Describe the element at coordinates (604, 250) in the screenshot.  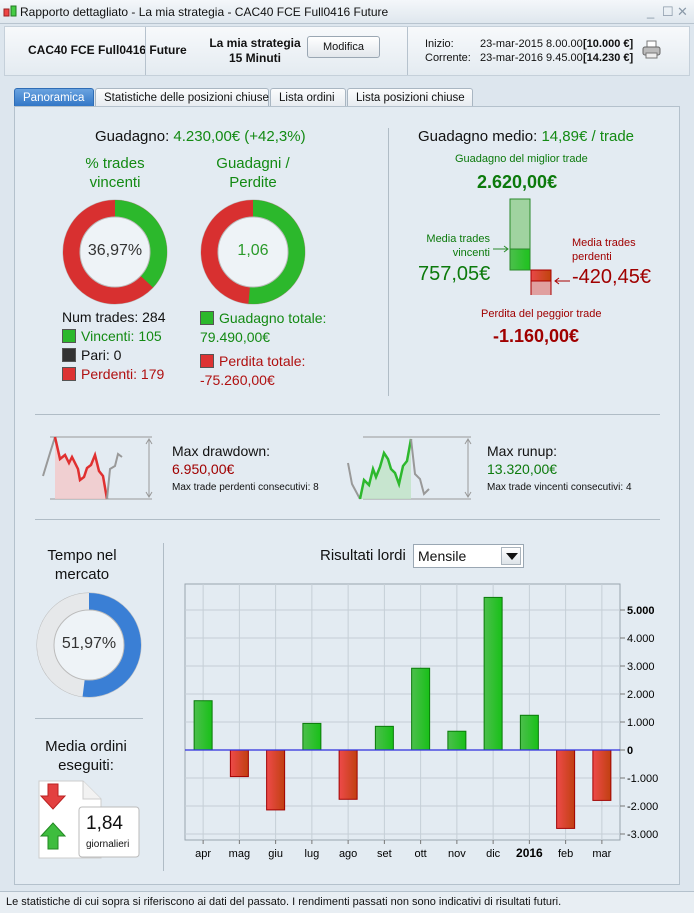
I see `avg-loss-label: Media trades perdenti` at that location.